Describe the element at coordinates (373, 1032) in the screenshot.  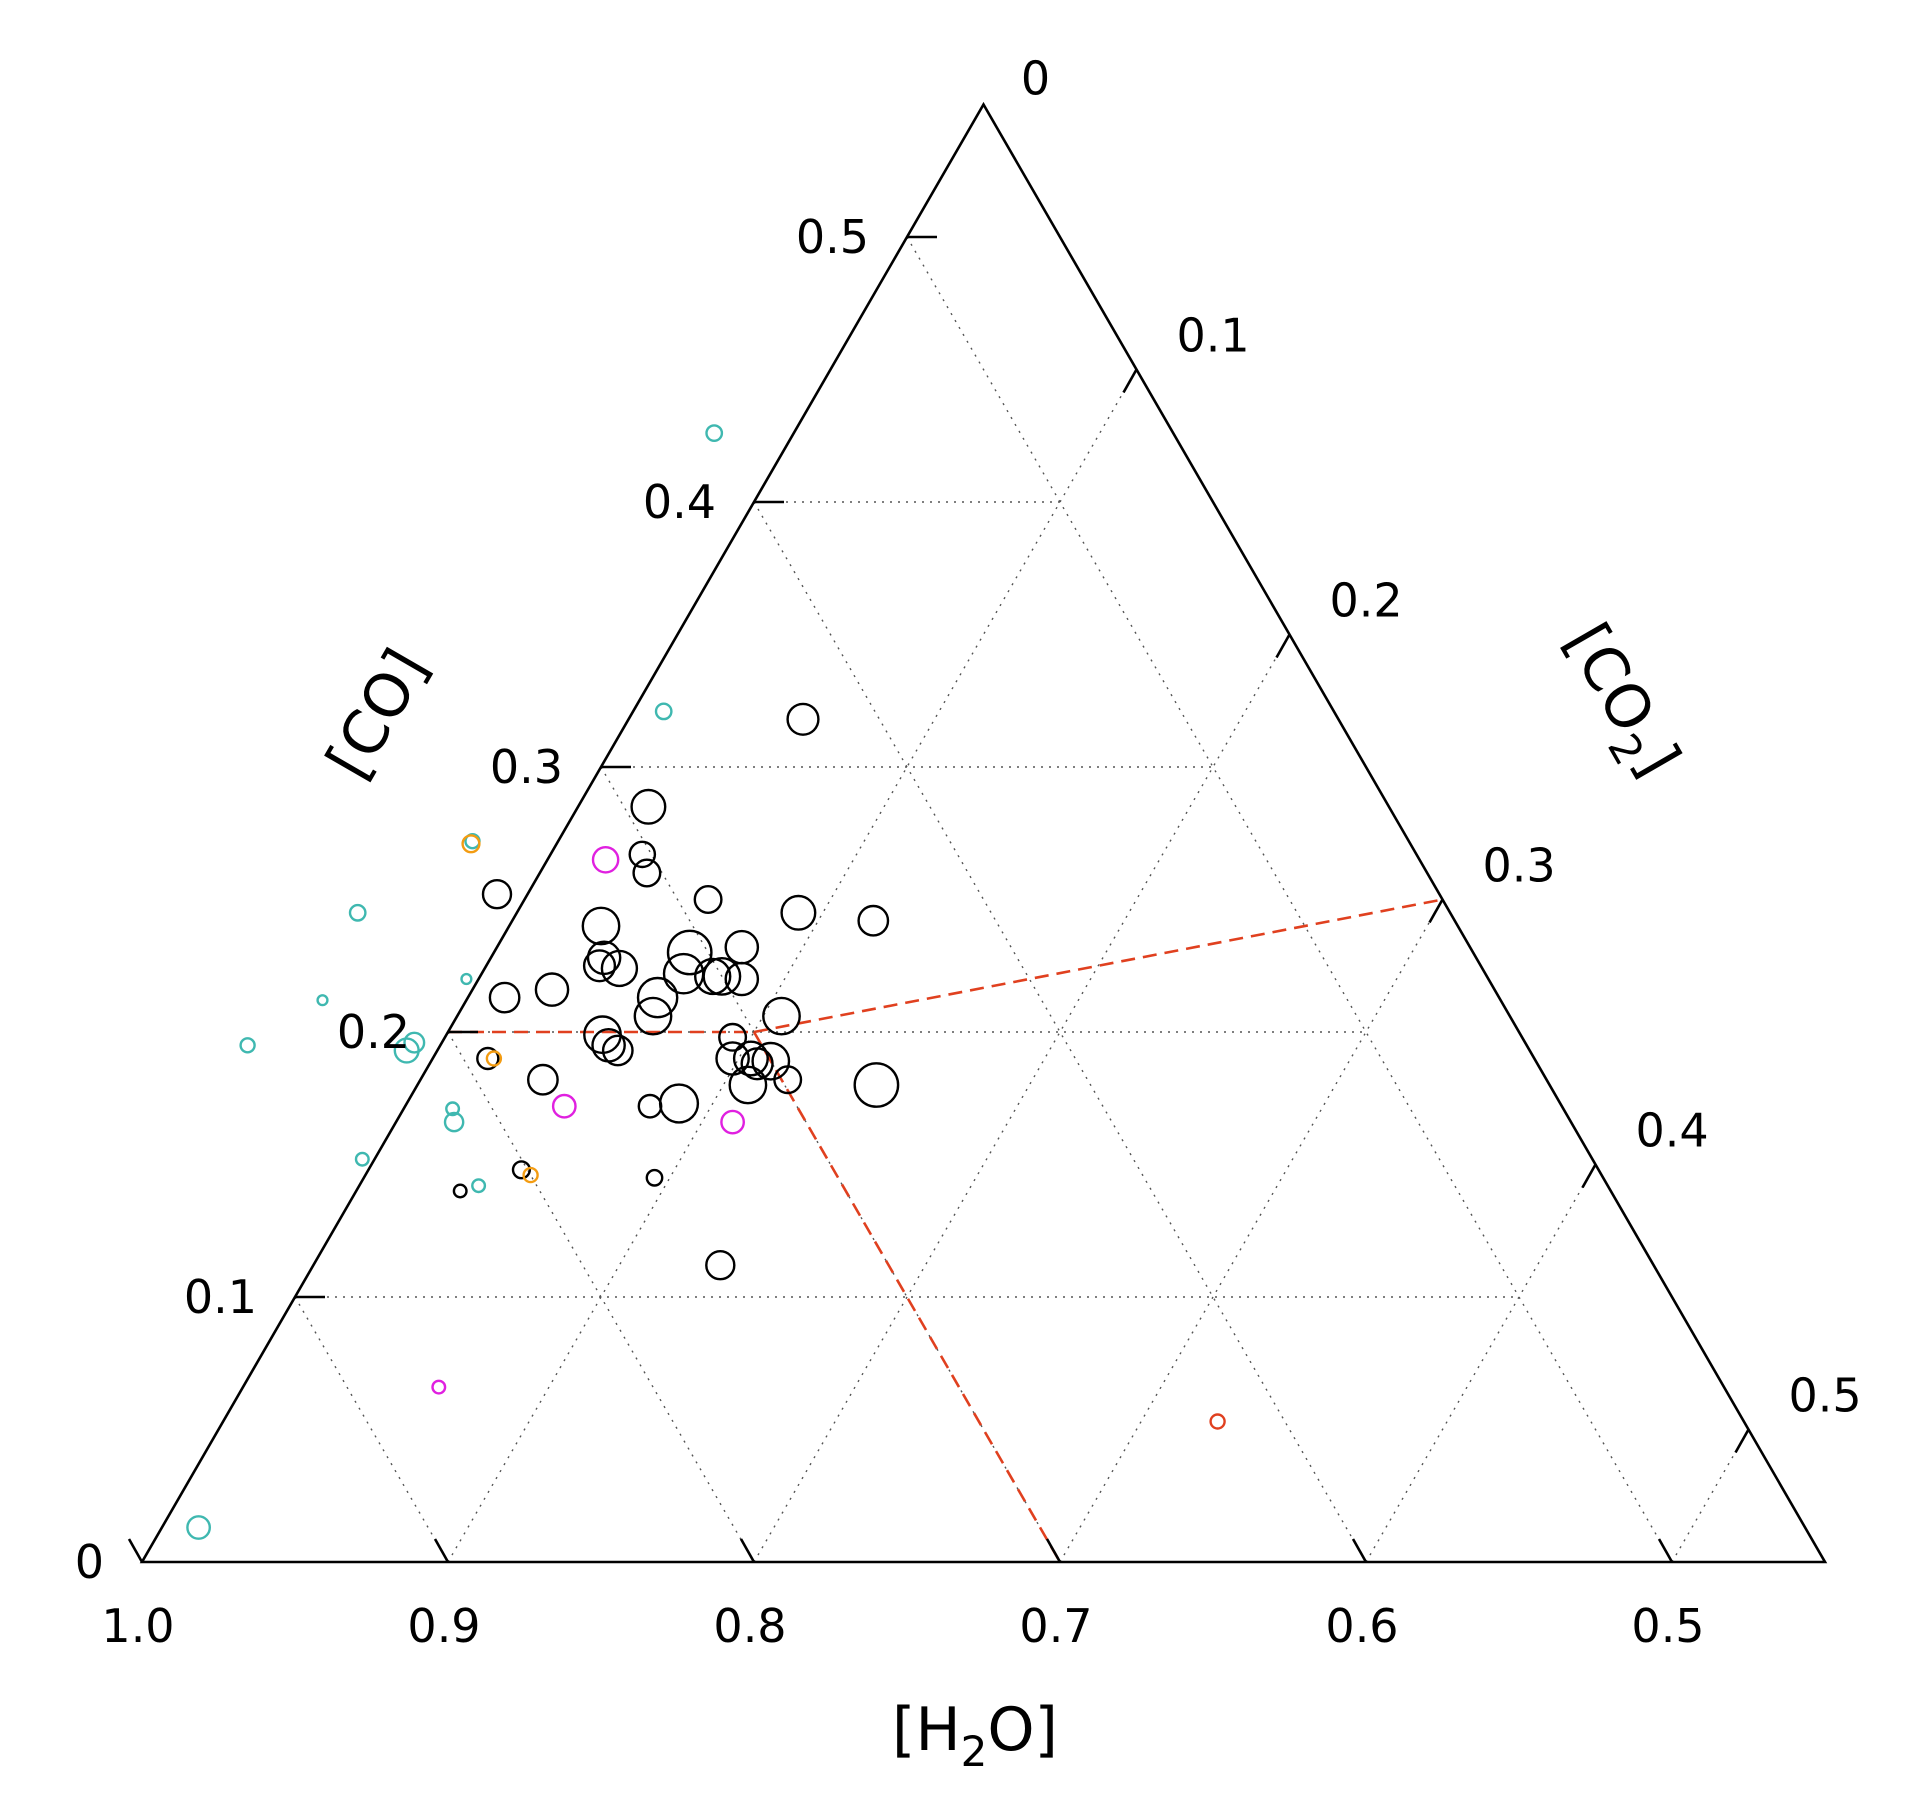
I see `tick-label-co: 0.2` at that location.